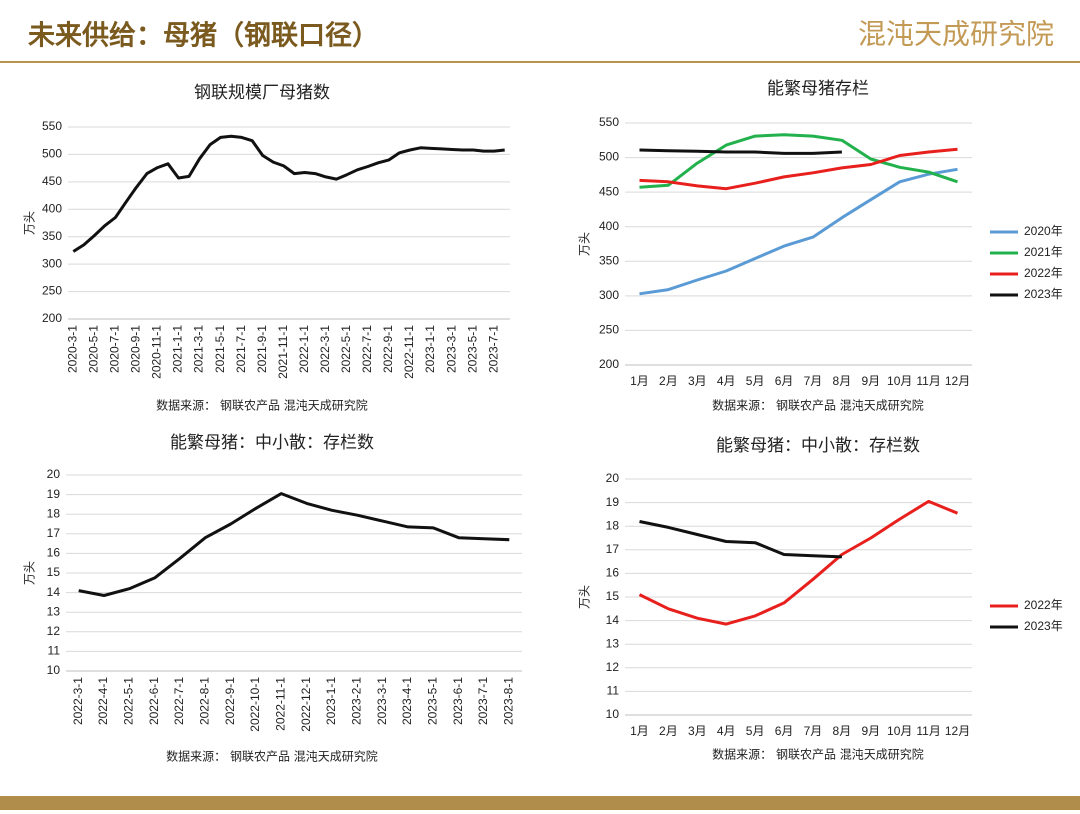 The image size is (1080, 814). What do you see at coordinates (357, 701) in the screenshot?
I see `x-tick-label: 2023-2-1` at bounding box center [357, 701].